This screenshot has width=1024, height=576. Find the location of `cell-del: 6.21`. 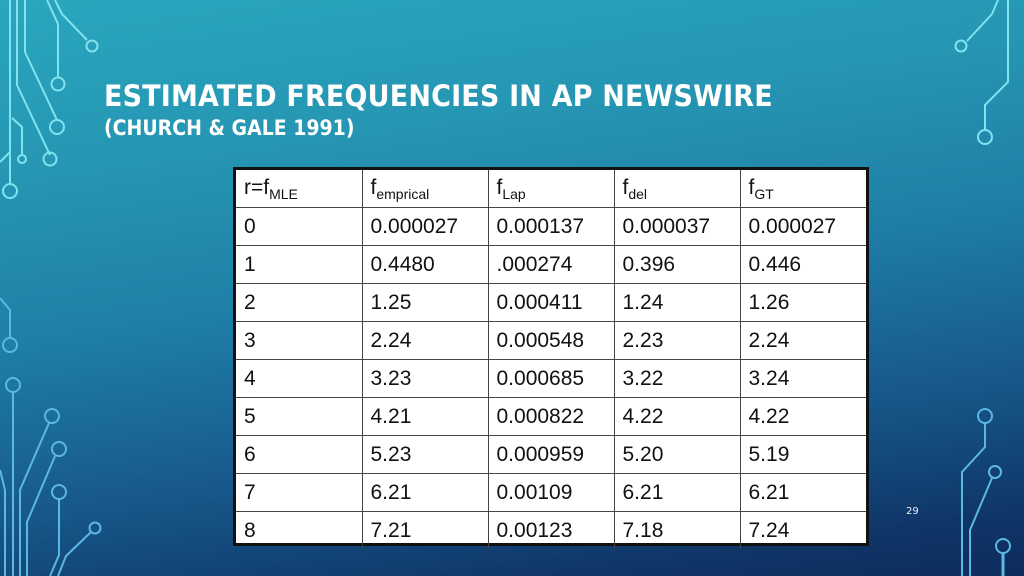

cell-del: 6.21 is located at coordinates (677, 492).